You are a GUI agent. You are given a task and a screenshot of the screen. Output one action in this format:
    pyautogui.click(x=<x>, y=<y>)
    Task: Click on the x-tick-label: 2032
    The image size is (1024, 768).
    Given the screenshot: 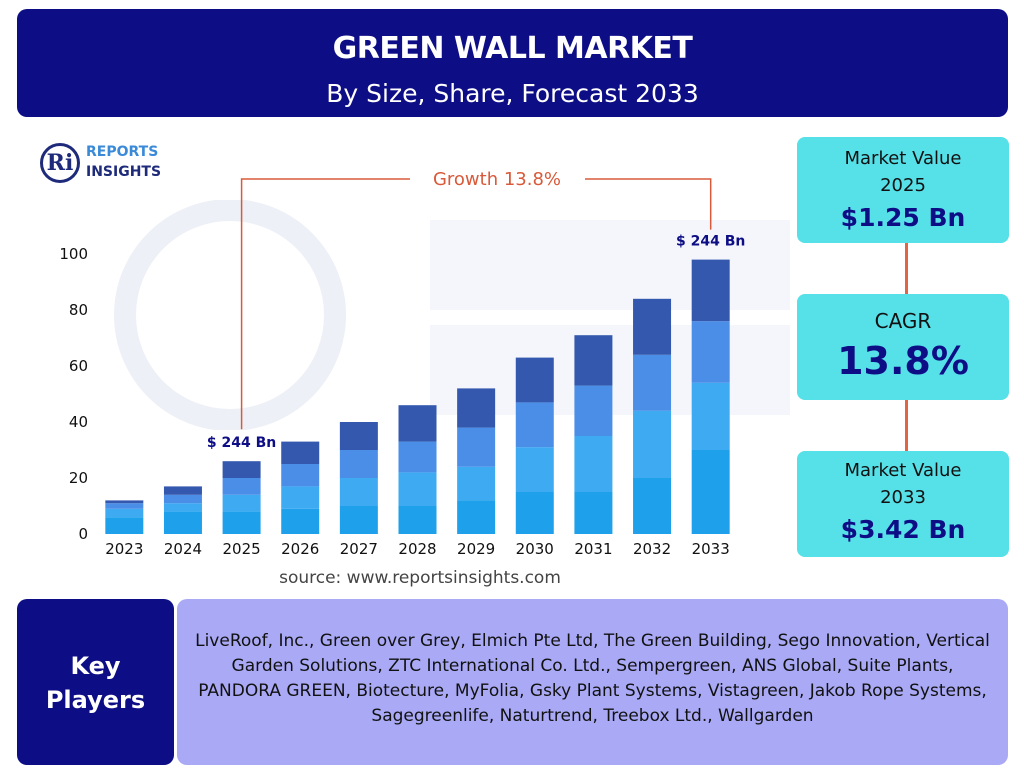 What is the action you would take?
    pyautogui.click(x=652, y=549)
    